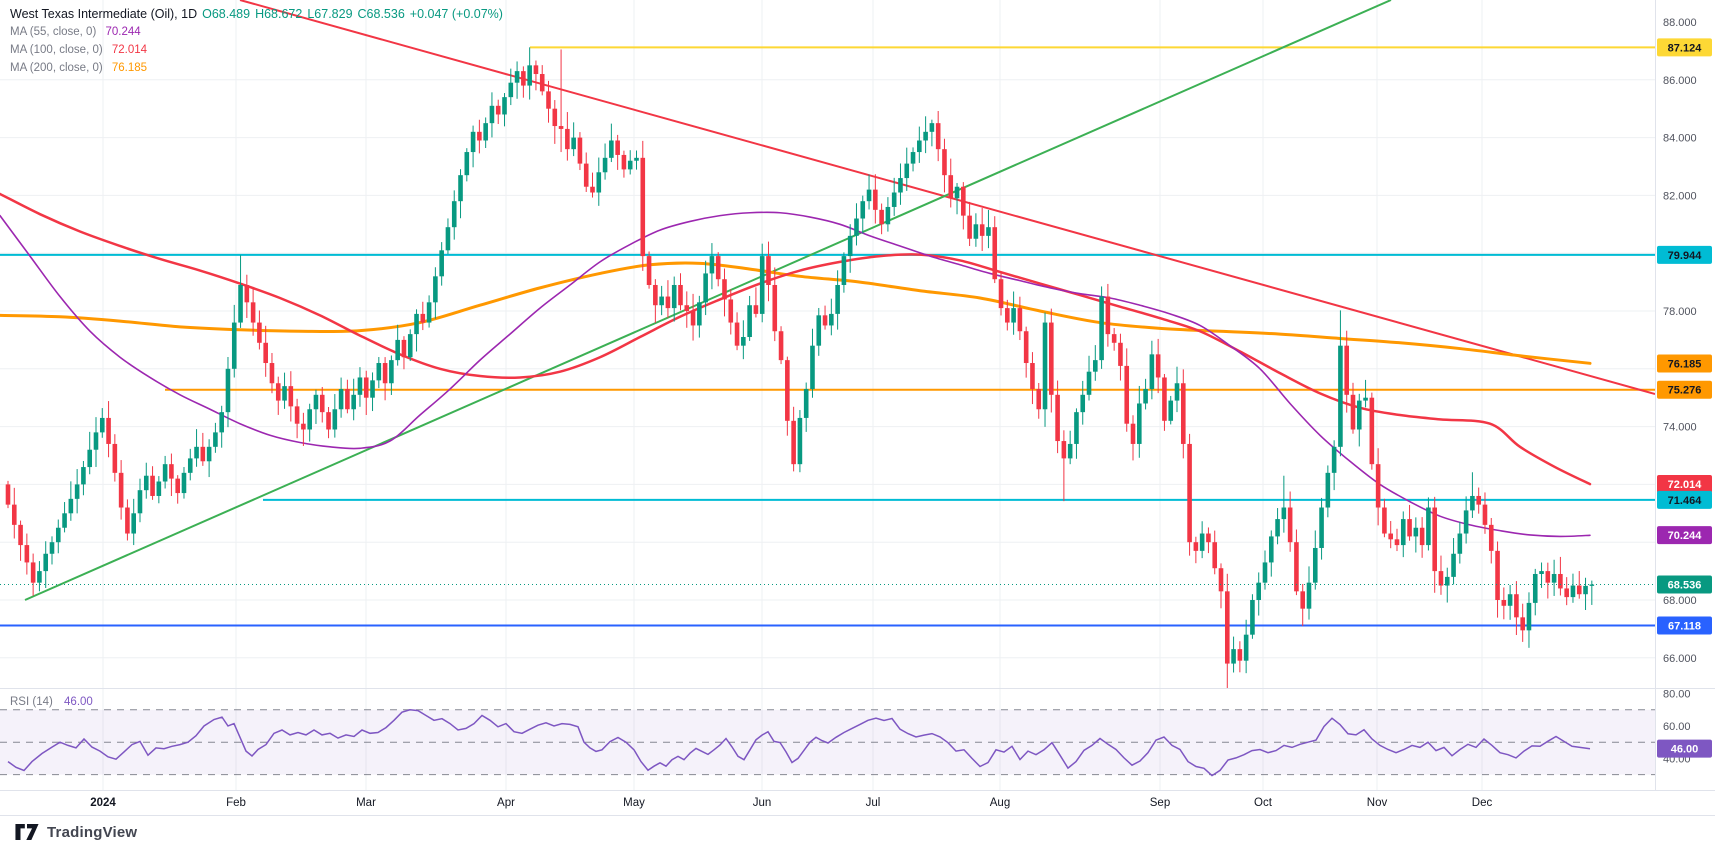  What do you see at coordinates (1680, 659) in the screenshot?
I see `price-axis-label: 66.000` at bounding box center [1680, 659].